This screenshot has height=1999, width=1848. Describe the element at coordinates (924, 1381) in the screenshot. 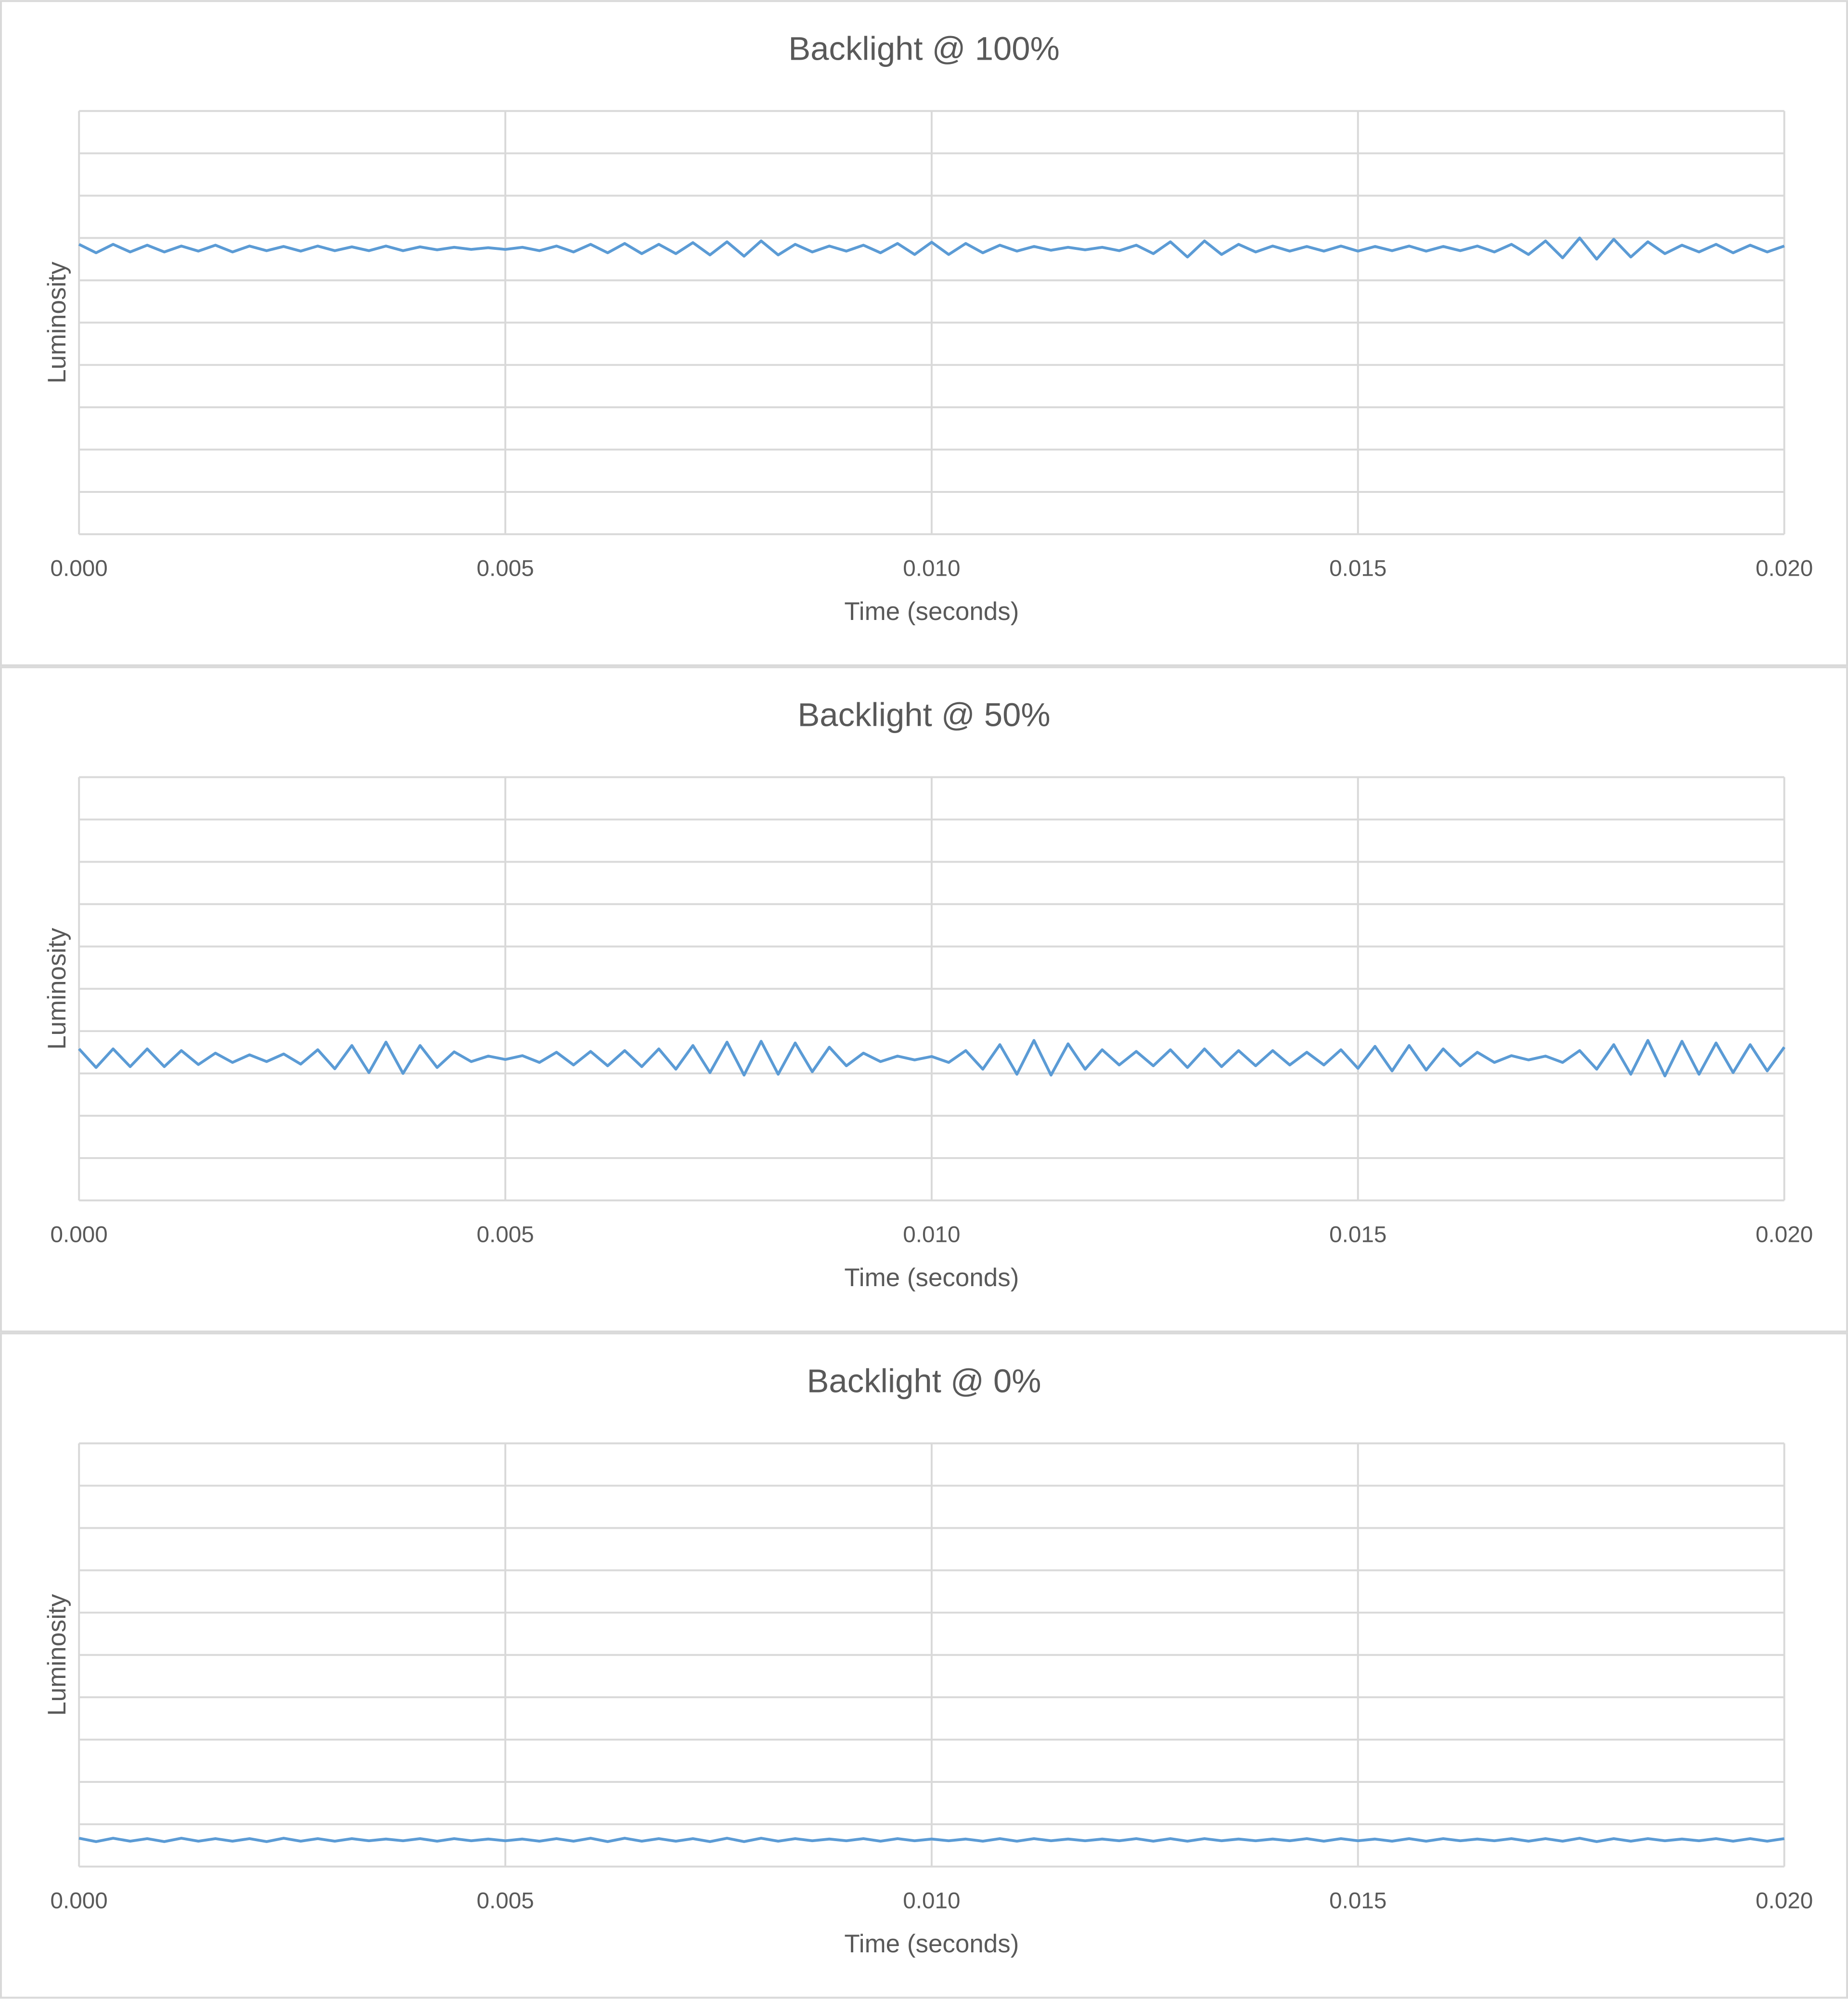

I see `chart-title: Backlight @ 0%` at that location.